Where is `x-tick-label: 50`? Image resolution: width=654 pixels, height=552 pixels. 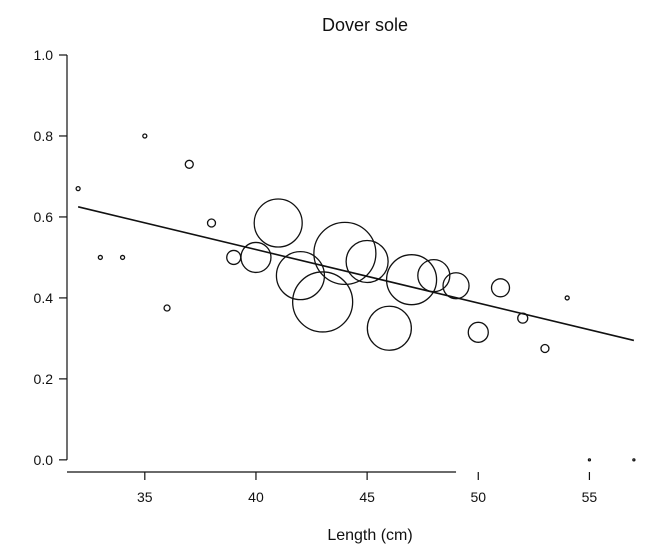 x-tick-label: 50 is located at coordinates (478, 497).